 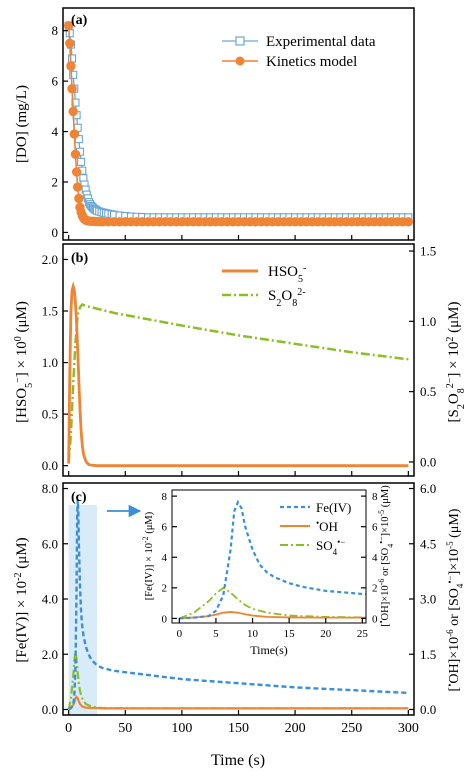 I want to click on inset-ytick-label: 8, so click(x=165, y=497).